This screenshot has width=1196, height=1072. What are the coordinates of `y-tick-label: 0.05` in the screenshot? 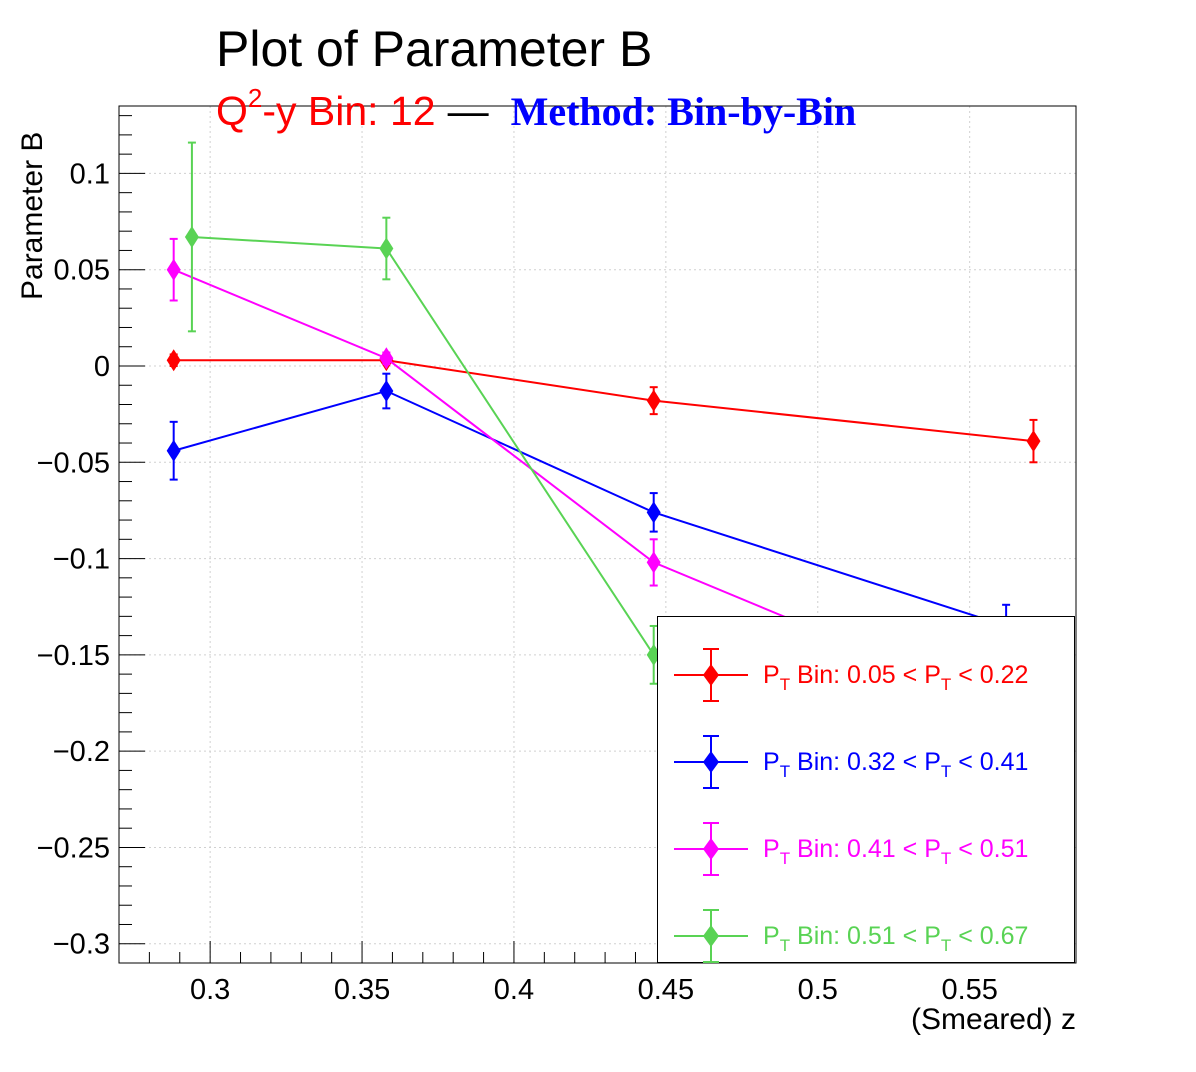 It's located at (82, 271).